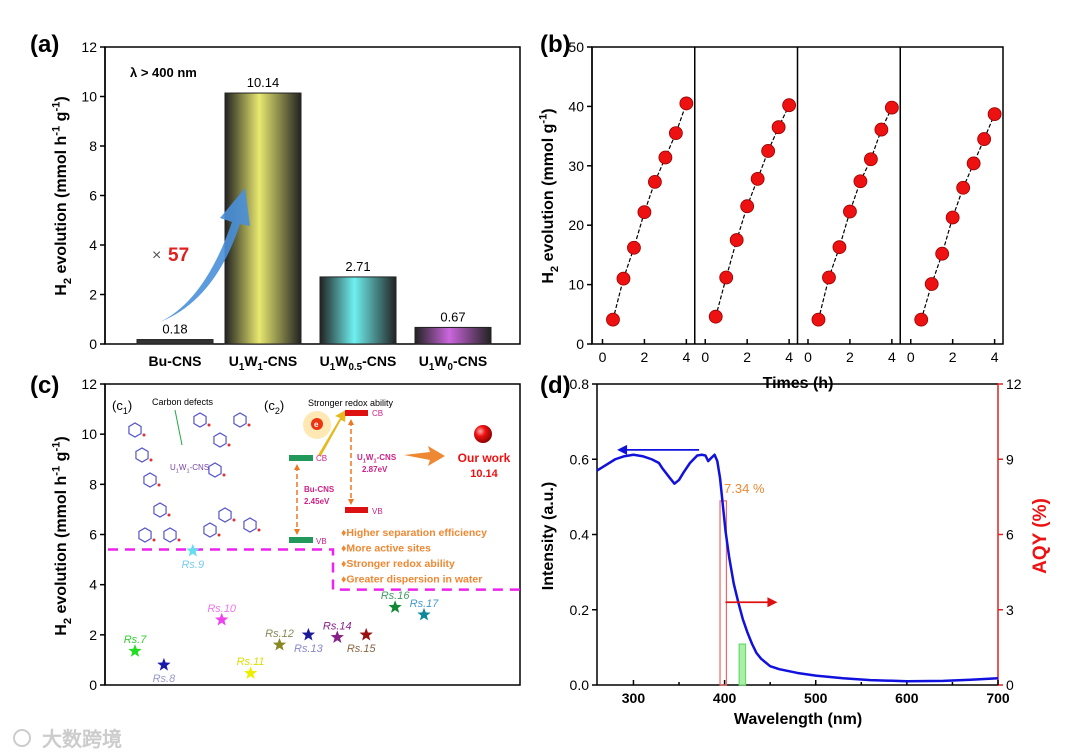 The width and height of the screenshot is (1080, 756). Describe the element at coordinates (205, 255) in the screenshot. I see `enhancement-arrow-icon` at that location.